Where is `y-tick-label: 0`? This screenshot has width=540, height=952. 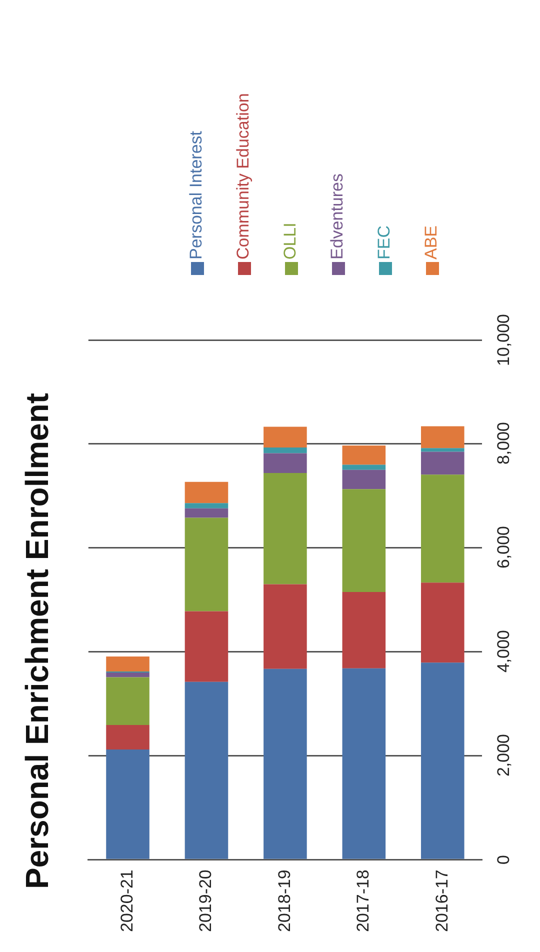 y-tick-label: 0 is located at coordinates (504, 860).